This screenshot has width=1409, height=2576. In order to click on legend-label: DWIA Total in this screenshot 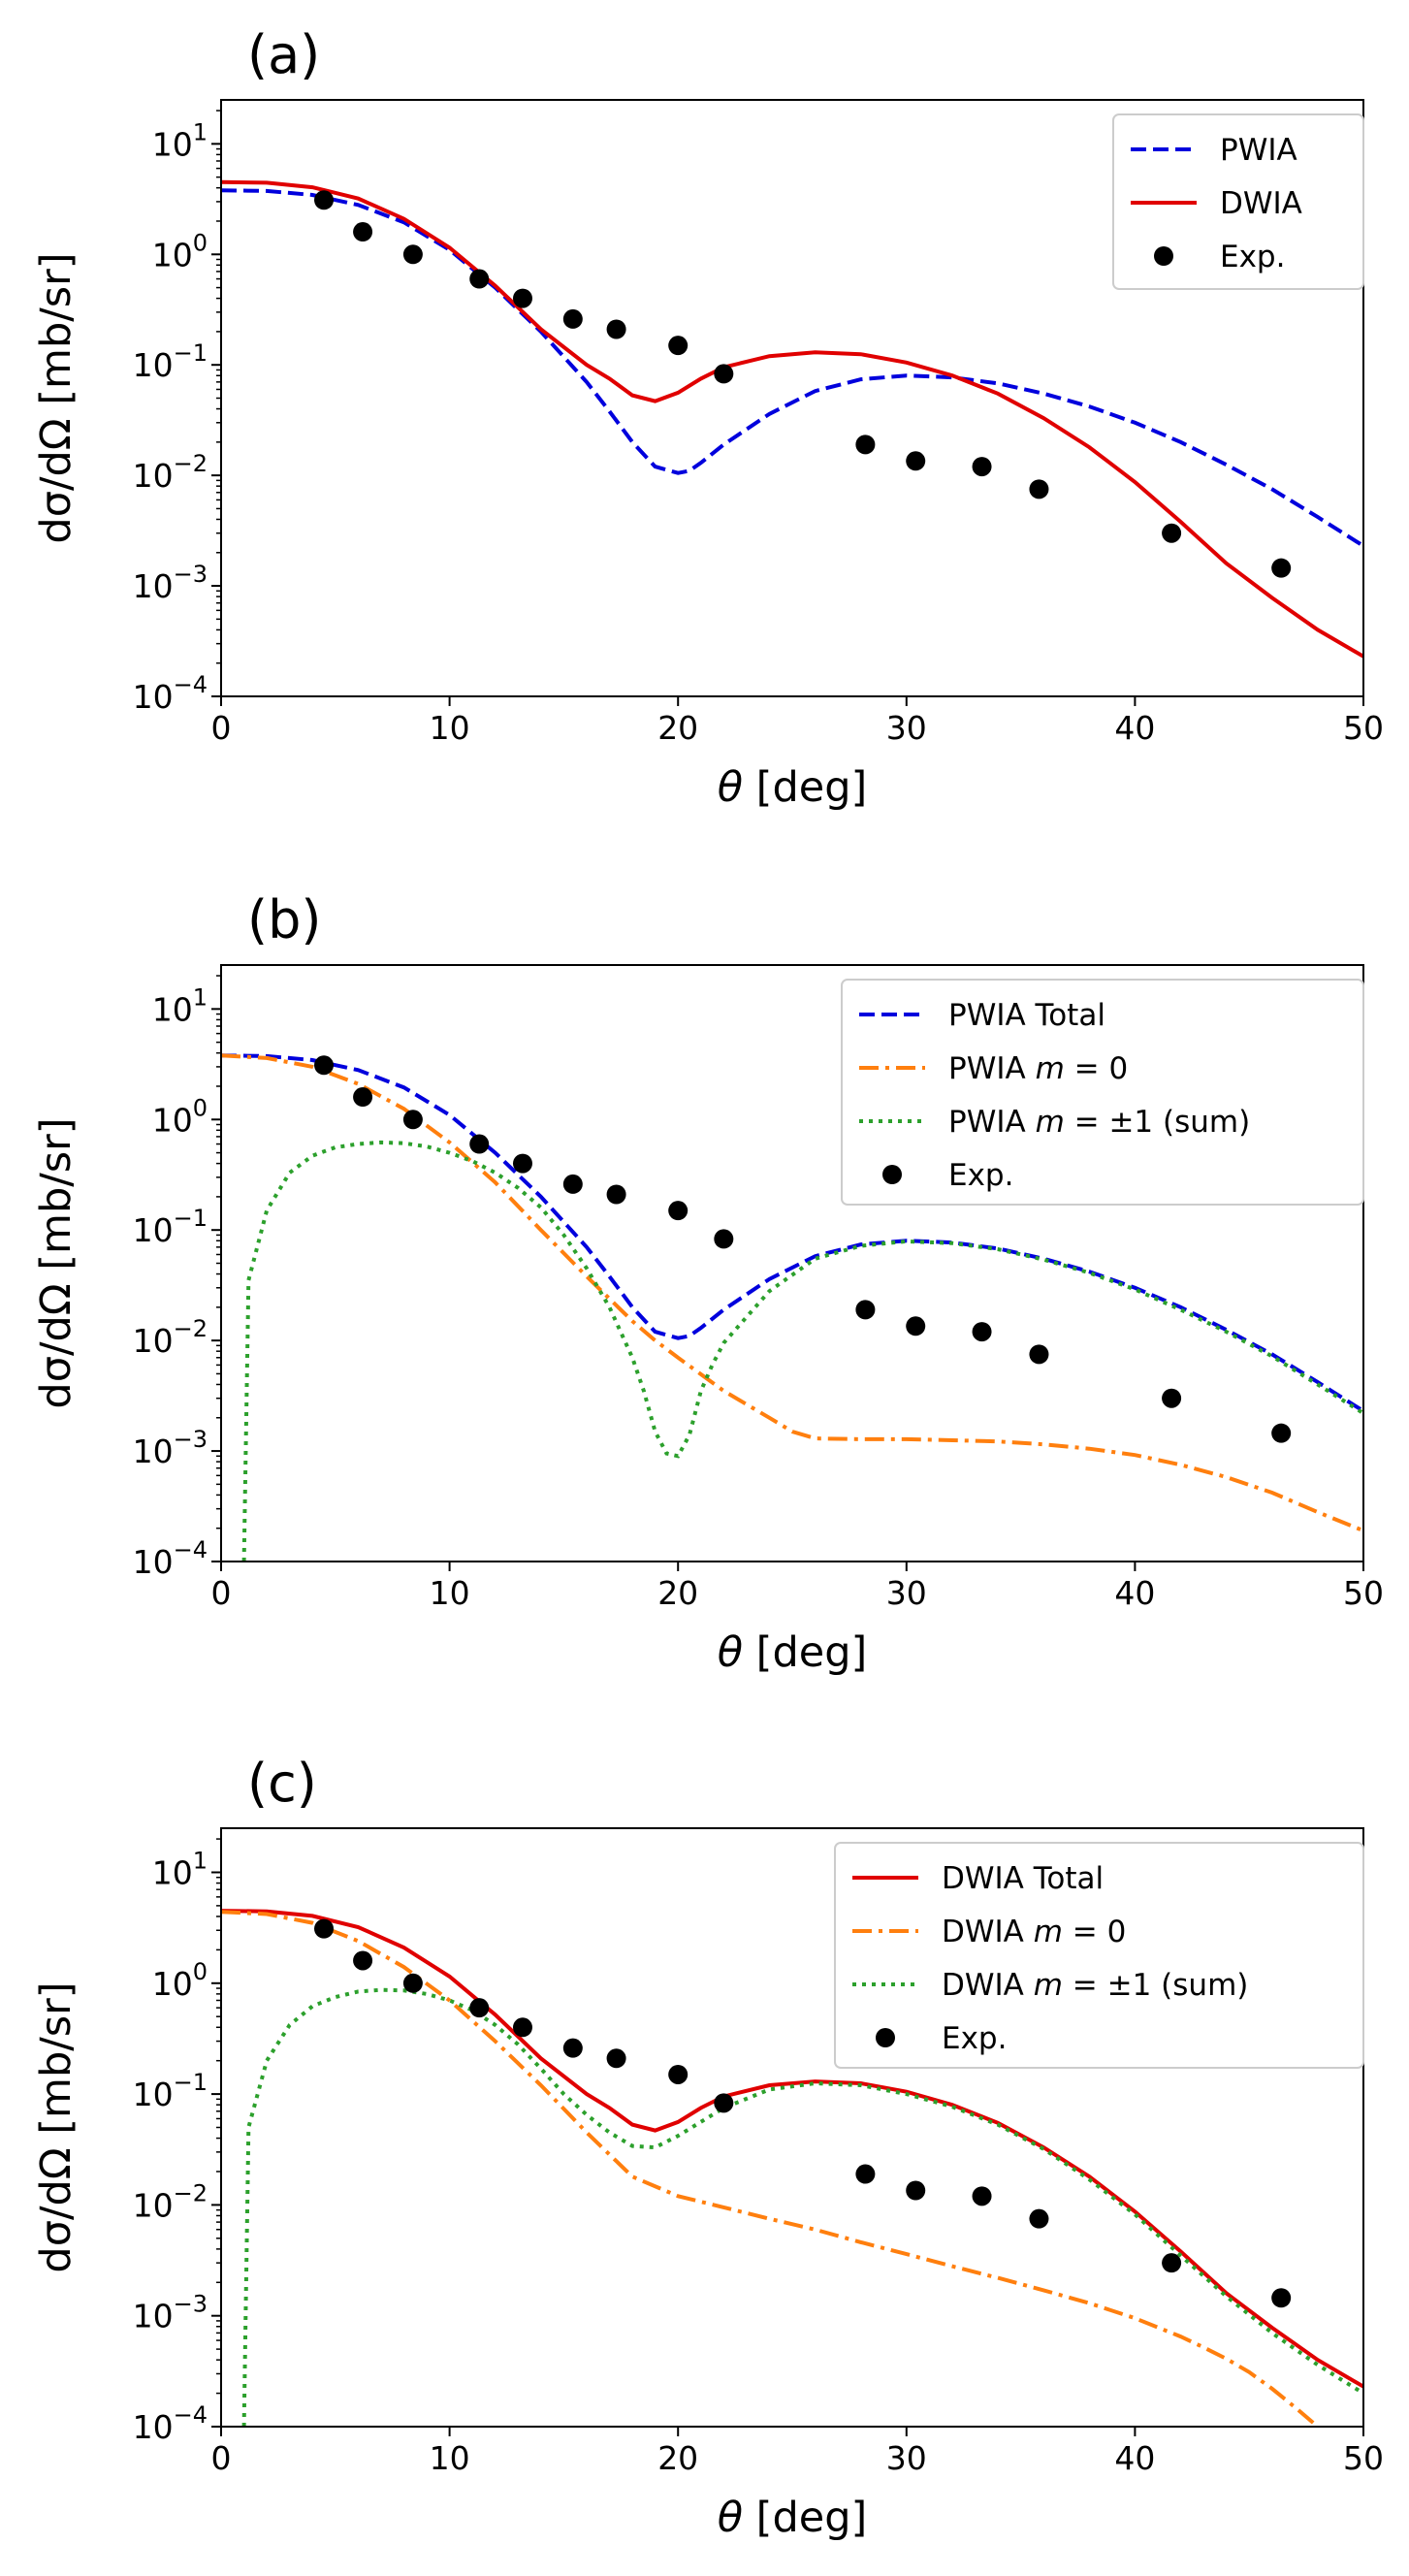, I will do `click(1023, 1878)`.